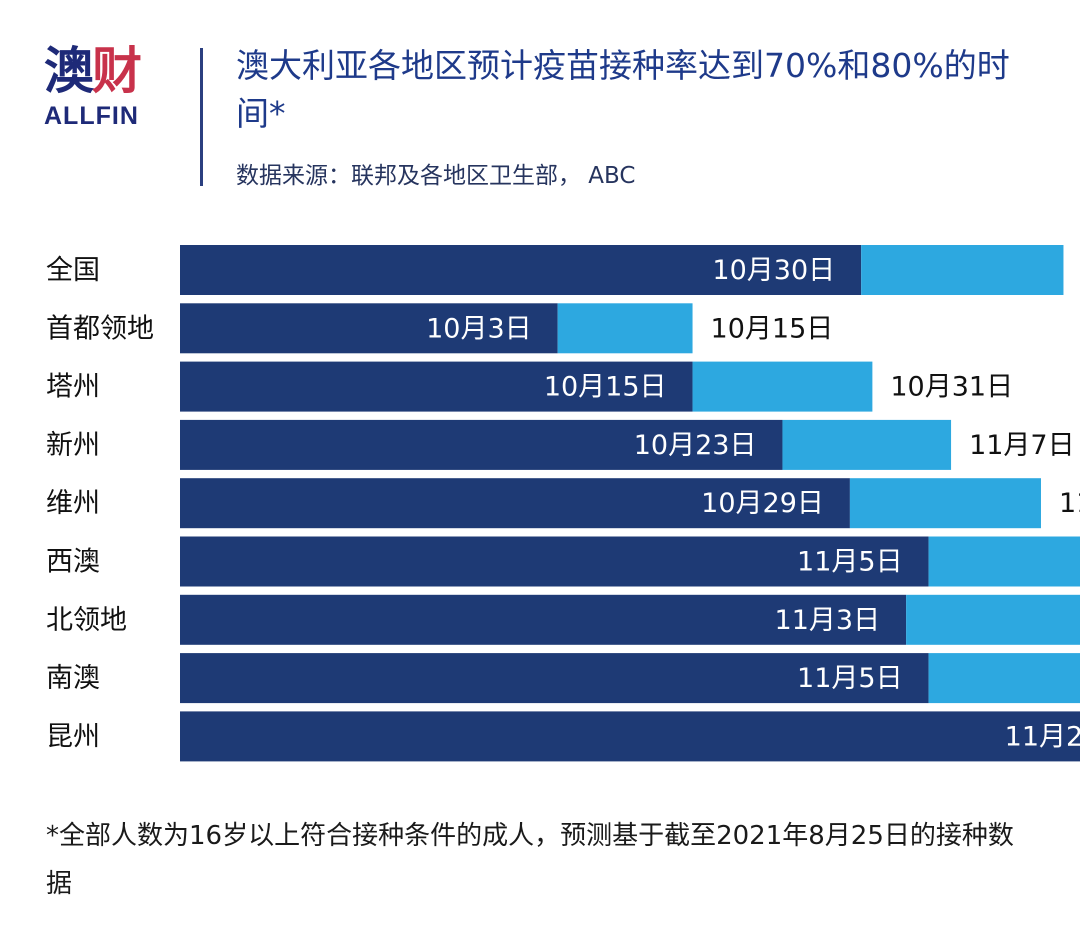  I want to click on logo: 澳财 ALLFIN, so click(102, 86).